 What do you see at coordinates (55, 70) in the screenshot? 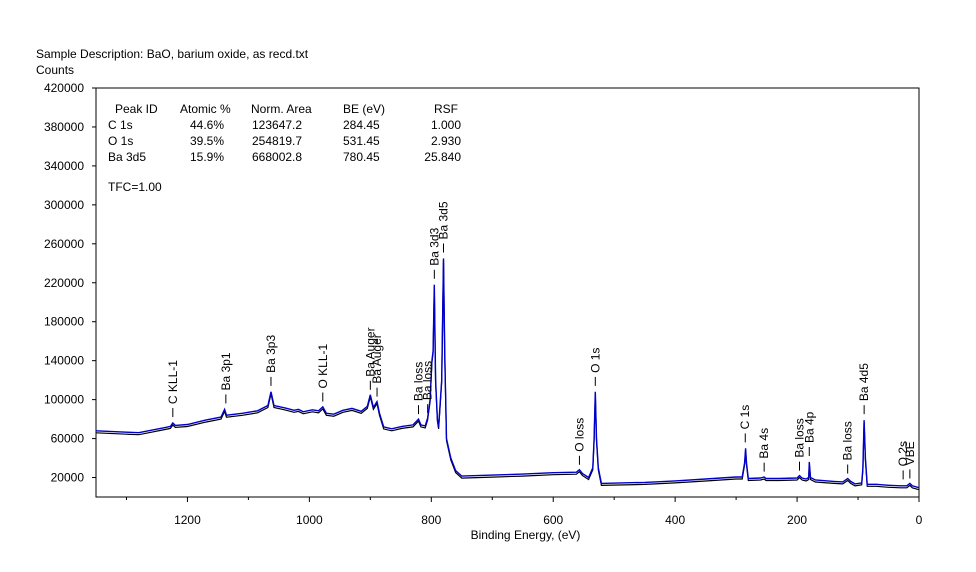
I see `y-axis-title: Counts` at bounding box center [55, 70].